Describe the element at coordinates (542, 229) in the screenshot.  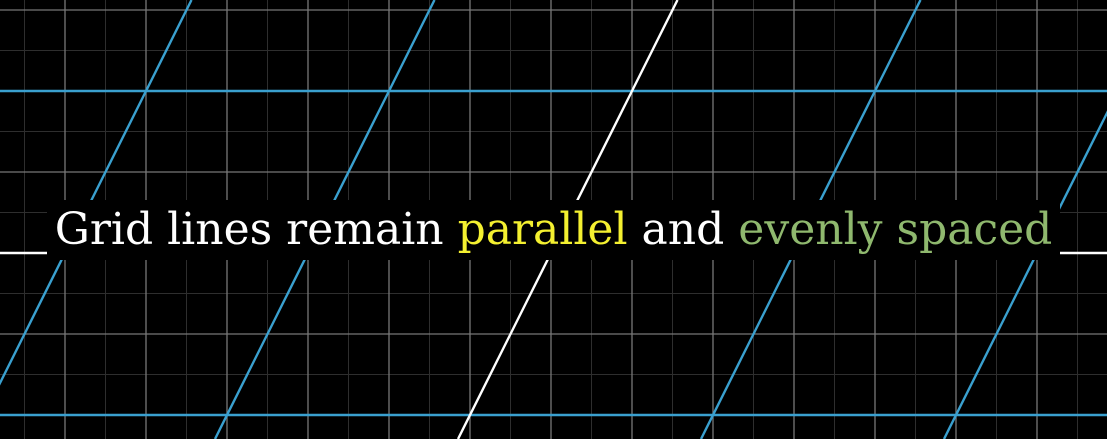
I see `caption-text-parallel: parallel` at that location.